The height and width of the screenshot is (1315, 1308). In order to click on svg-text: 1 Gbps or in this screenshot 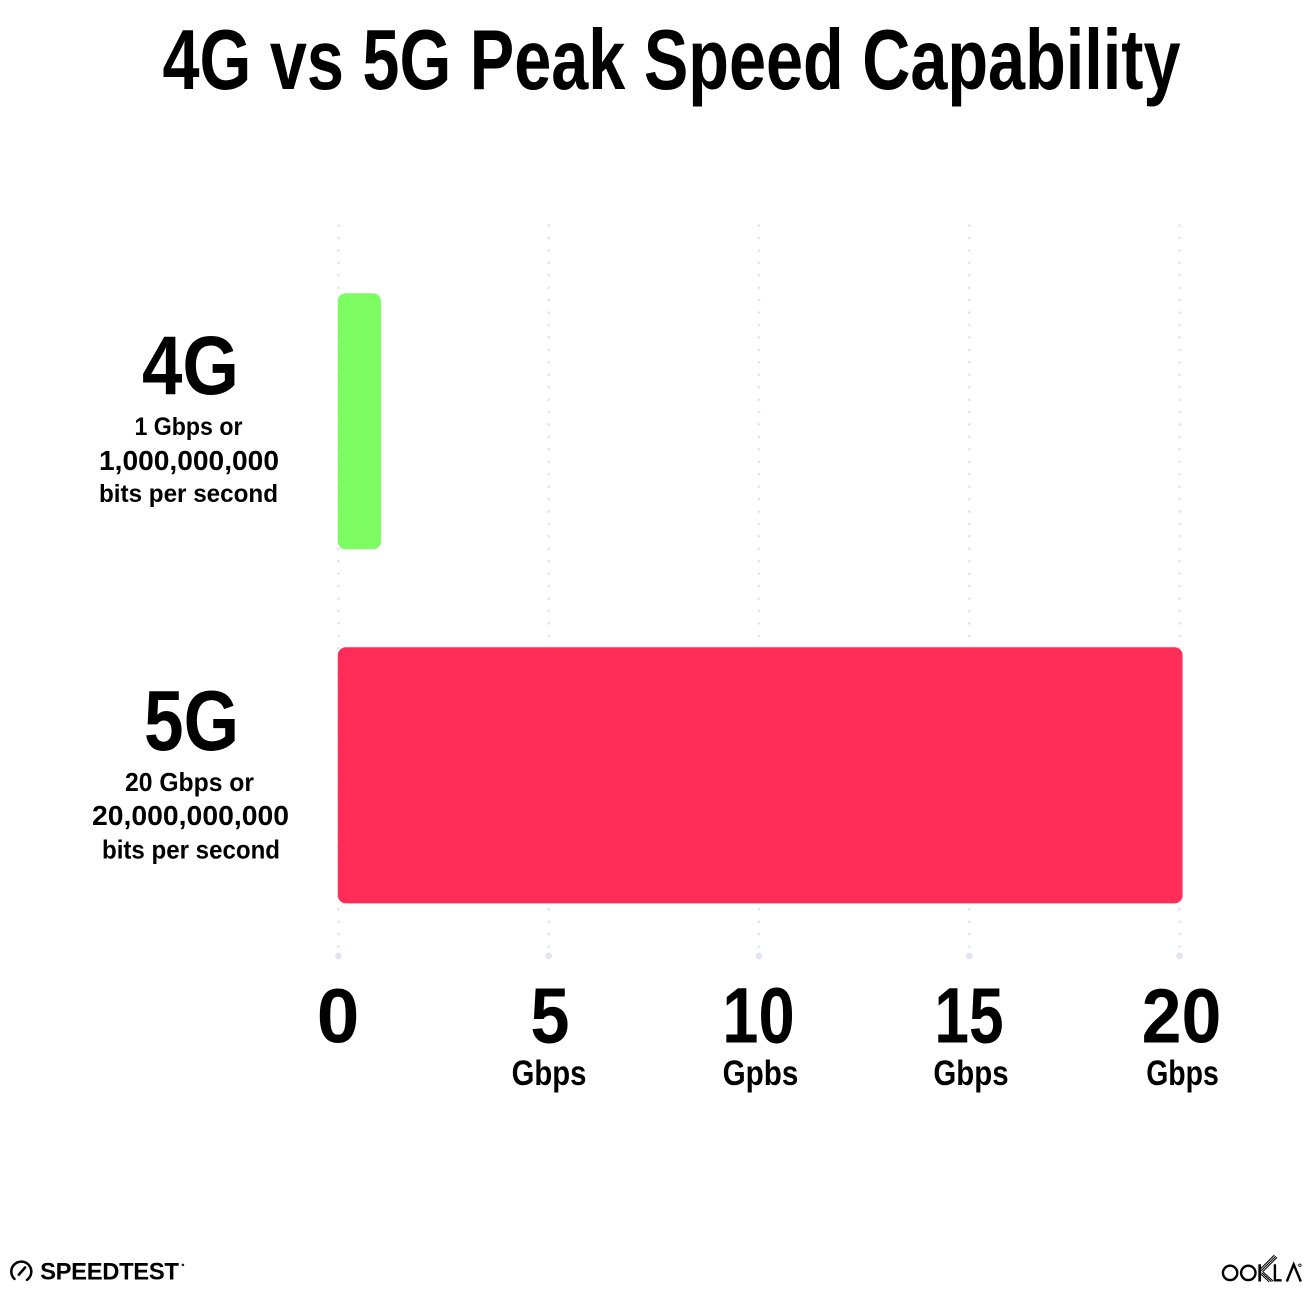, I will do `click(189, 427)`.